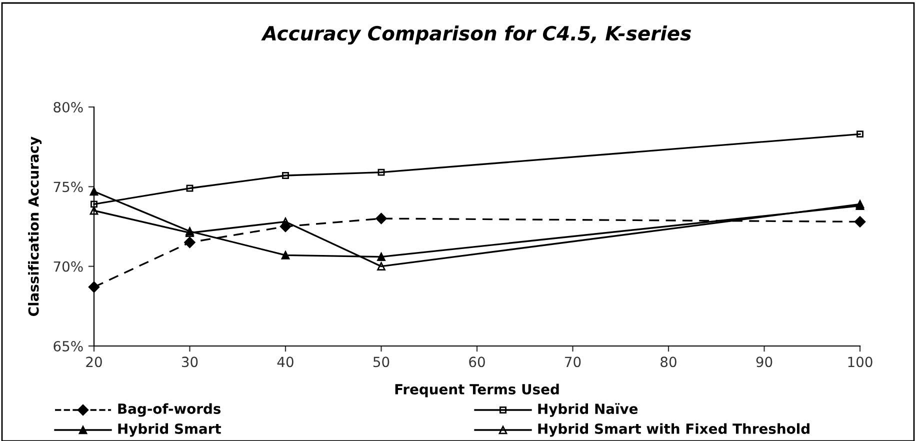  What do you see at coordinates (68, 187) in the screenshot?
I see `y-tick-label: 75%` at bounding box center [68, 187].